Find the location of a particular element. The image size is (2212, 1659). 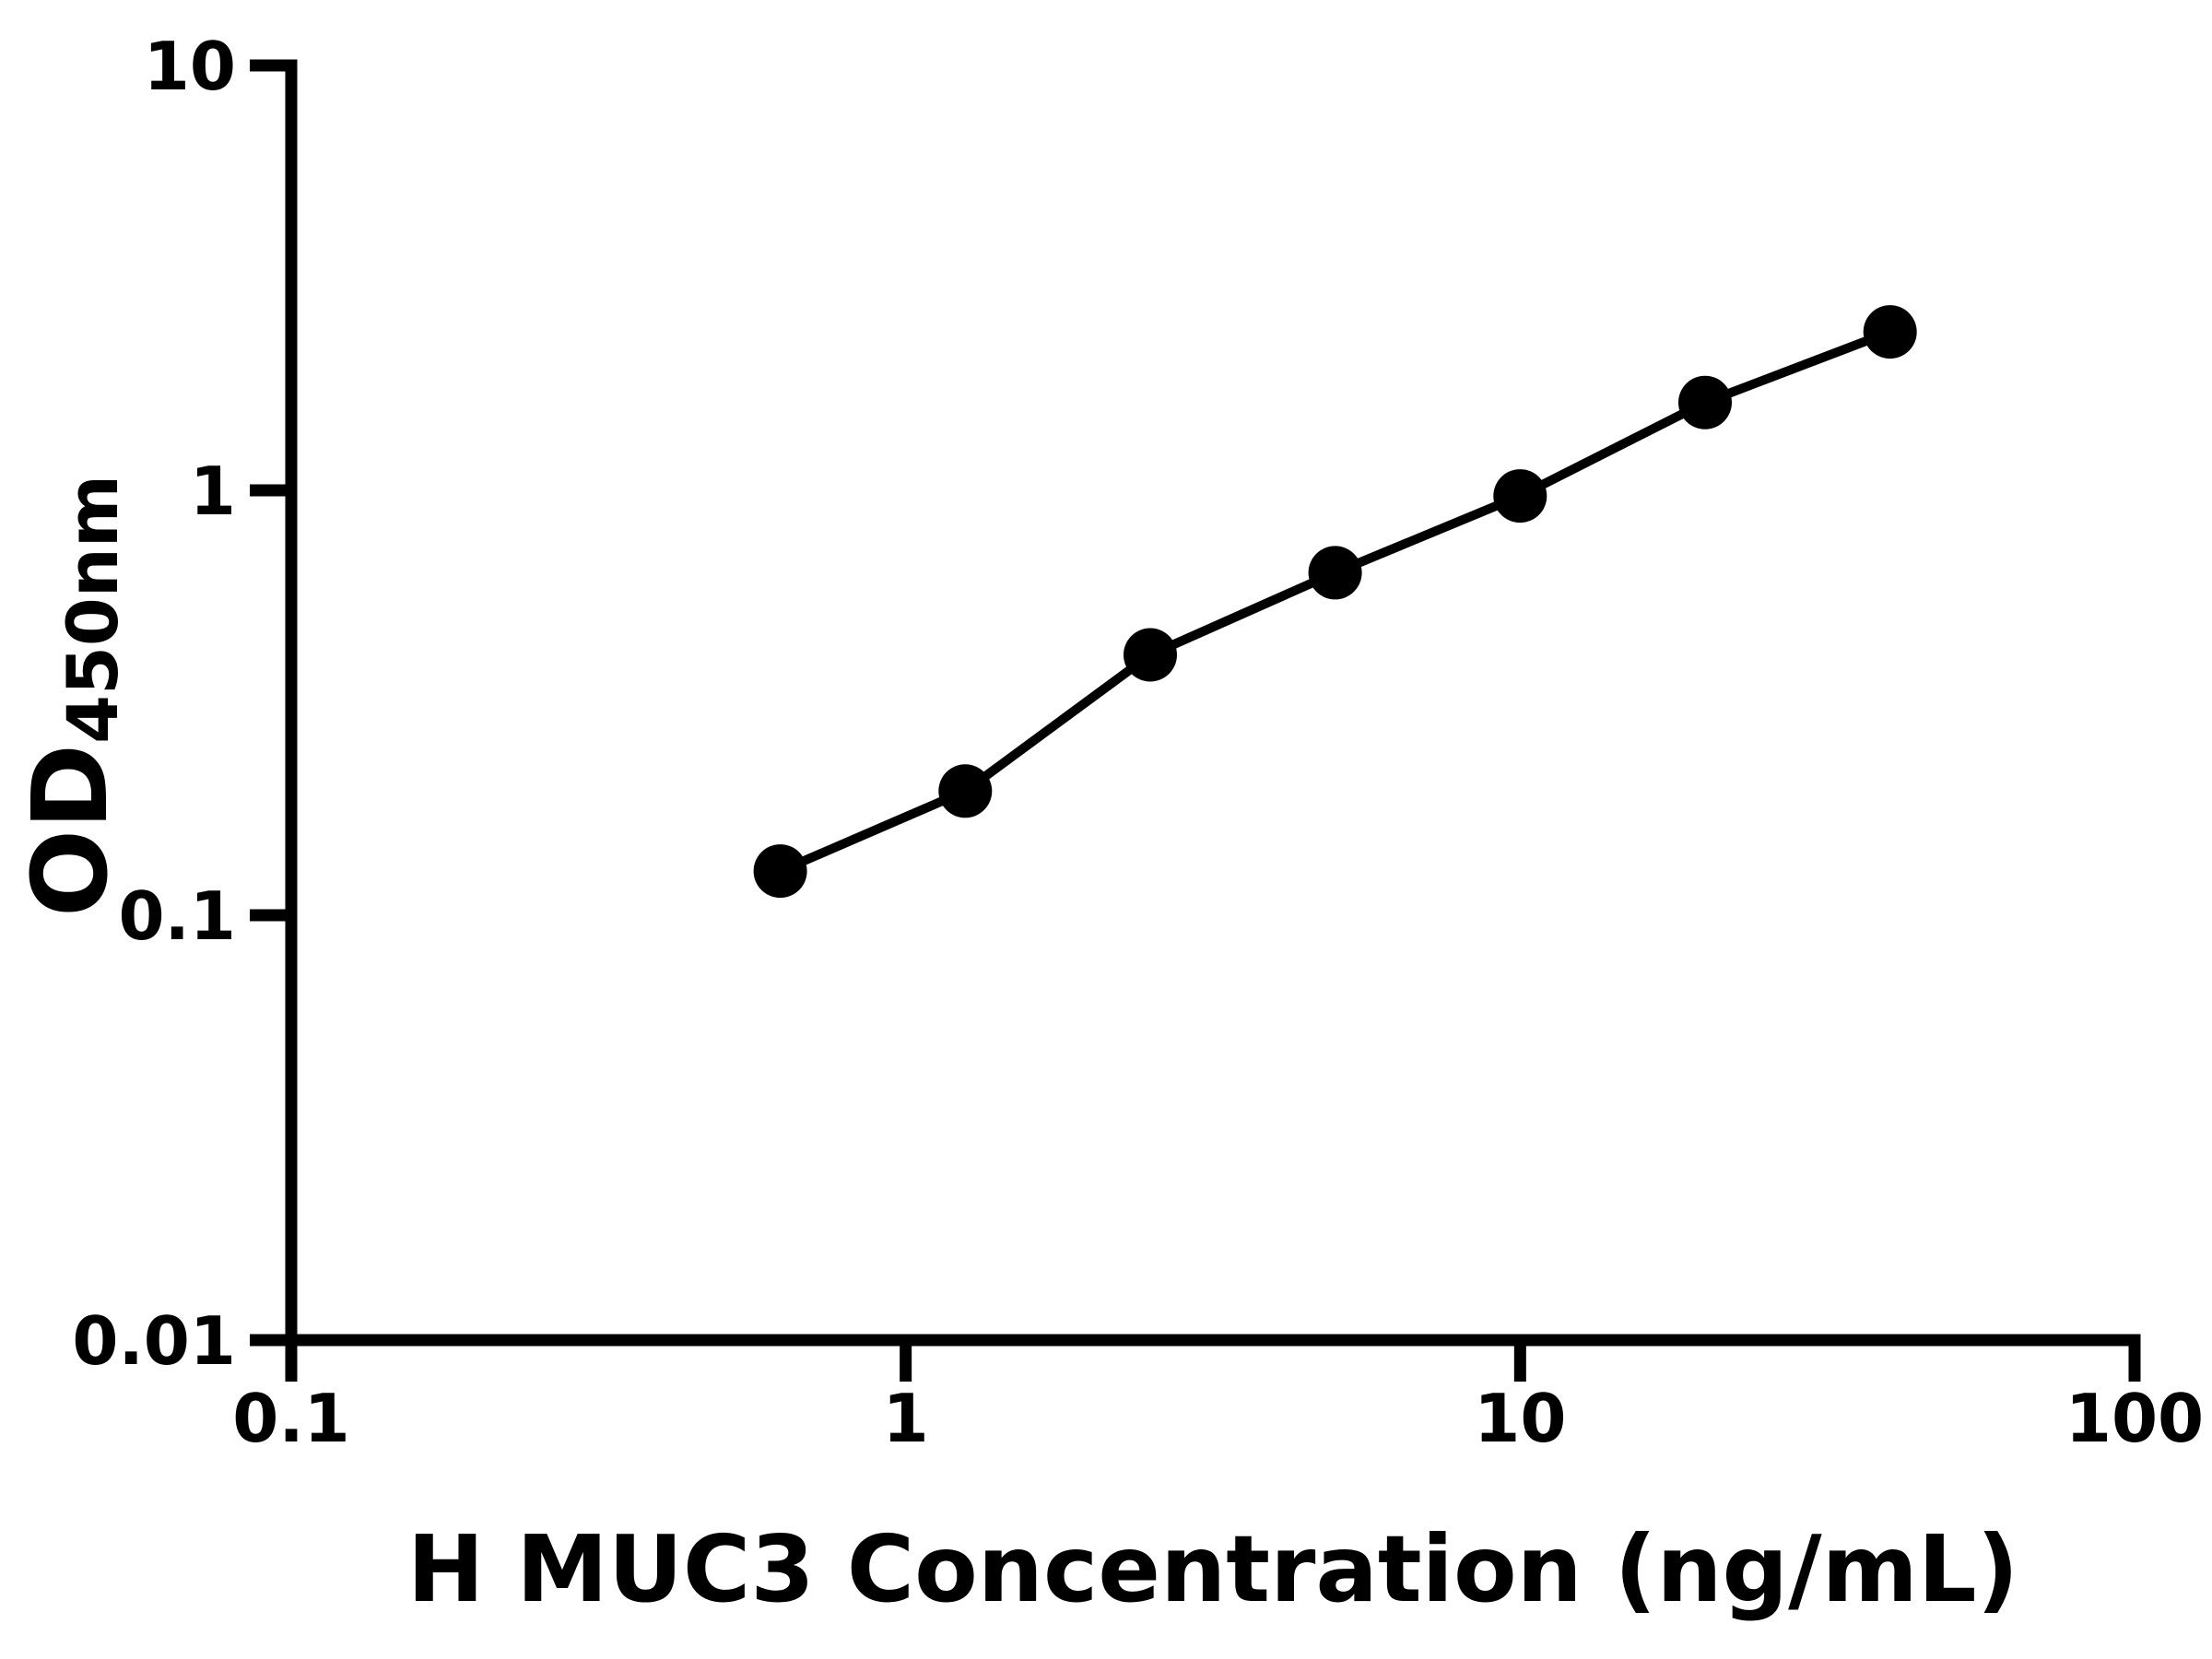

x-tick-label: 0.1 is located at coordinates (291, 1418).